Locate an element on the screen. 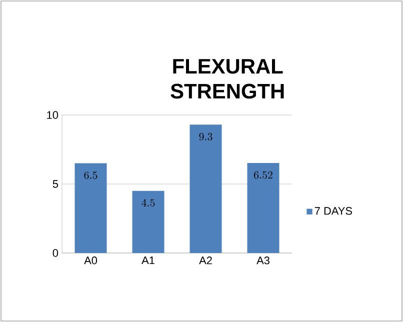 The image size is (403, 322). y-tick-label: 0 is located at coordinates (55, 253).